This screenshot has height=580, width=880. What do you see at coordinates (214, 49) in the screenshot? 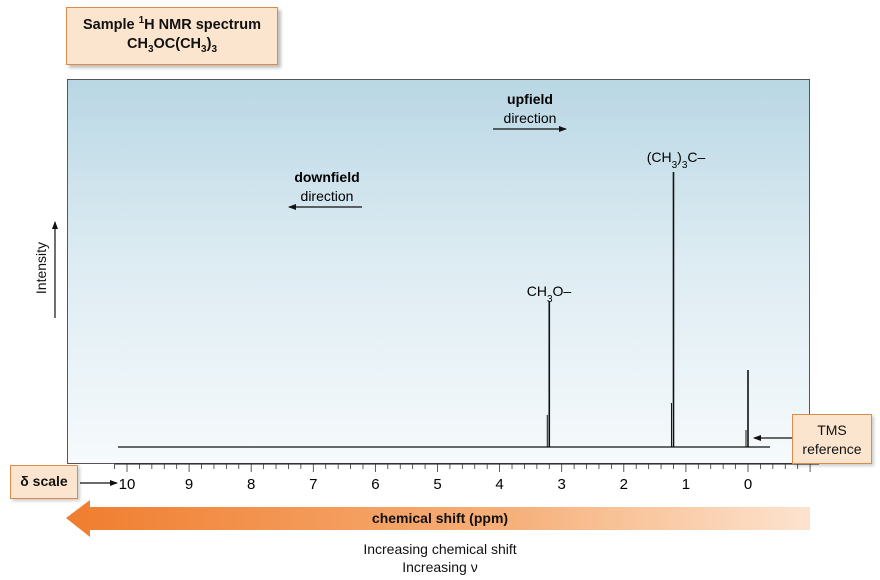
I see `formula-sub-c: 3` at bounding box center [214, 49].